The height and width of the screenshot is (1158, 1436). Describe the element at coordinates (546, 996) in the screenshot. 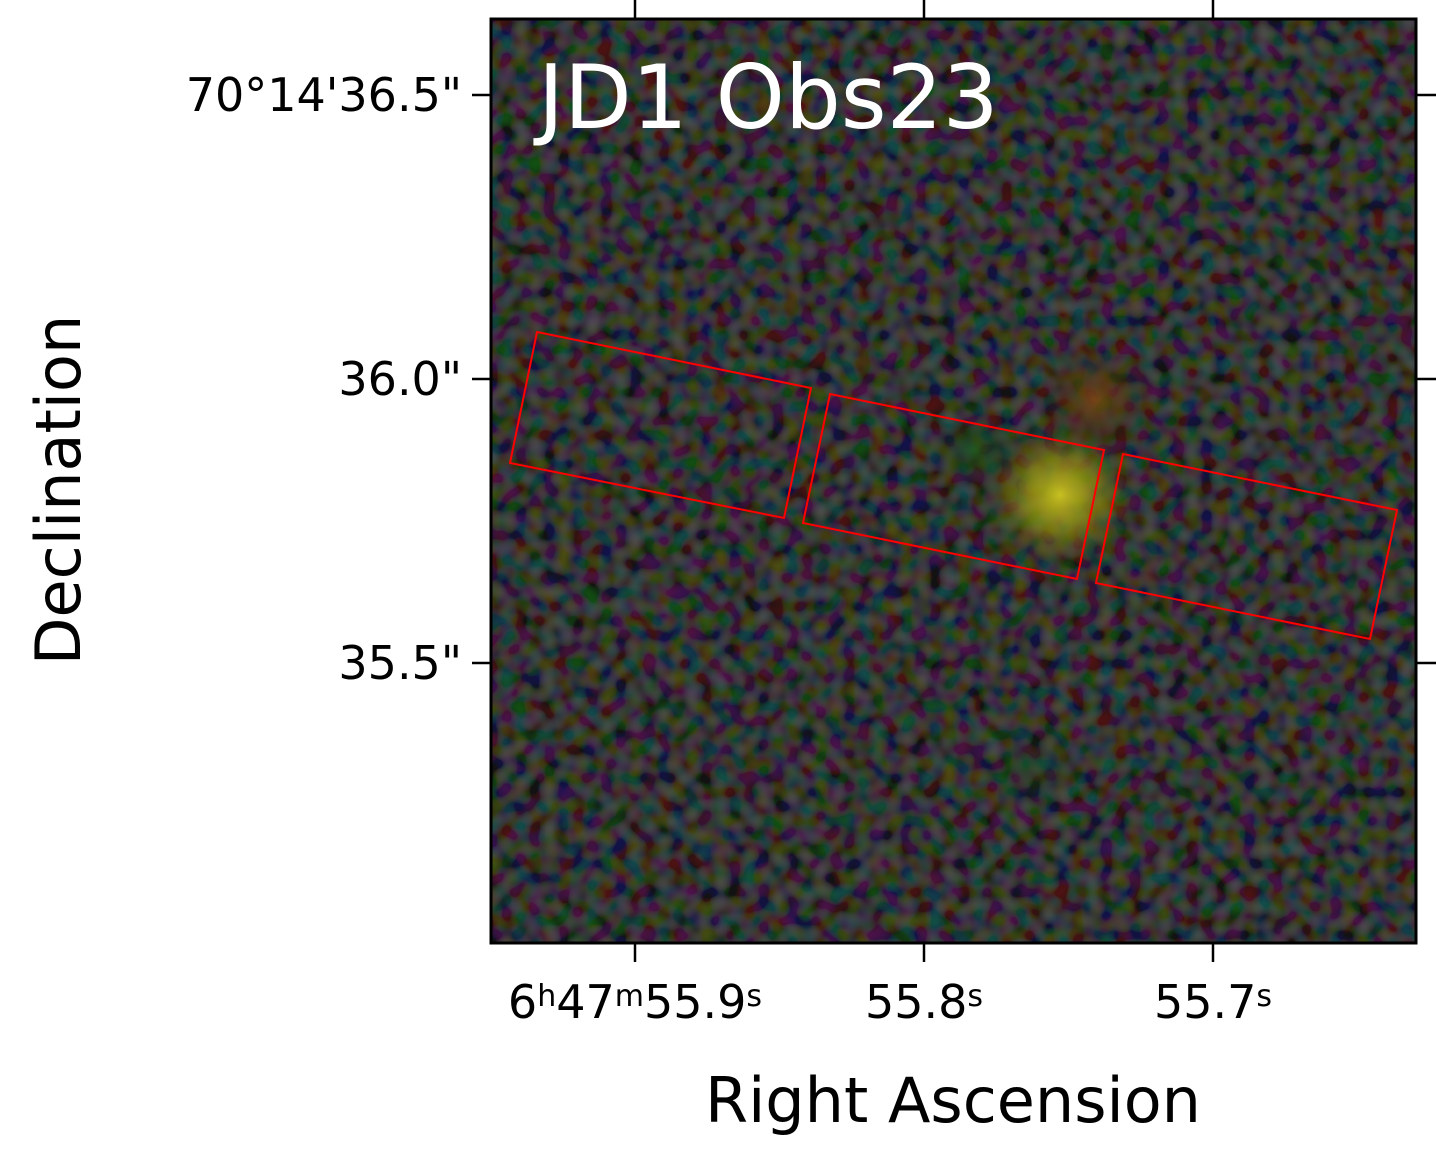

I see `superscript: h` at that location.